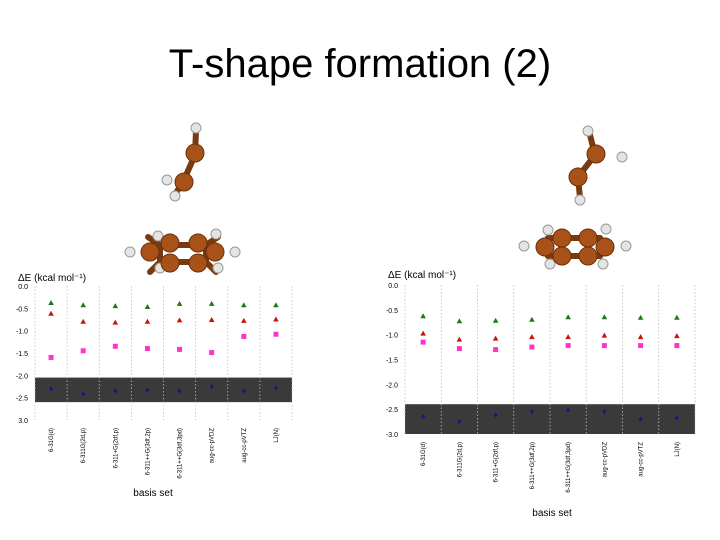  What do you see at coordinates (360, 64) in the screenshot?
I see `slide-title: T-shape formation (2)` at bounding box center [360, 64].